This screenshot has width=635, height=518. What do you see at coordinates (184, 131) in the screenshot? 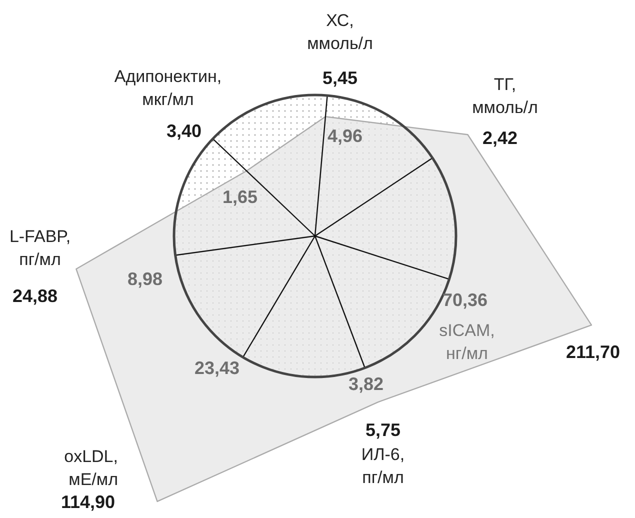
I see `text: 3,40` at bounding box center [184, 131].